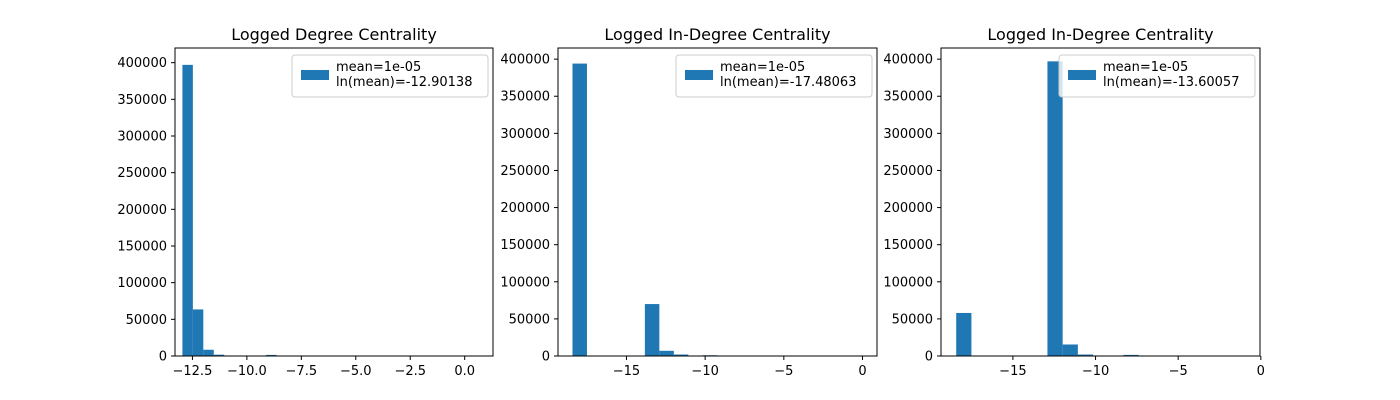 Image resolution: width=1400 pixels, height=400 pixels. What do you see at coordinates (464, 371) in the screenshot?
I see `x-tick-label: 0.0` at bounding box center [464, 371].